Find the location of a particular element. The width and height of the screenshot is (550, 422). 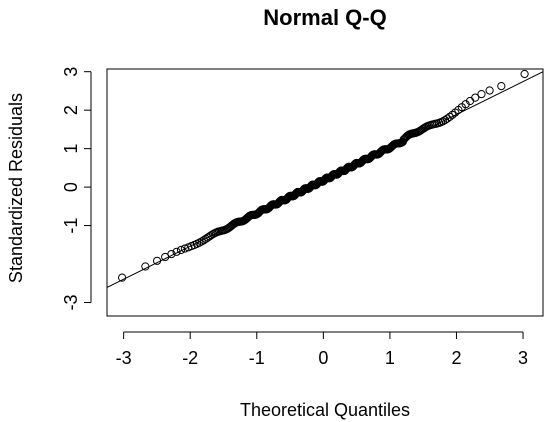

y-tick-label: 2 is located at coordinates (71, 110).